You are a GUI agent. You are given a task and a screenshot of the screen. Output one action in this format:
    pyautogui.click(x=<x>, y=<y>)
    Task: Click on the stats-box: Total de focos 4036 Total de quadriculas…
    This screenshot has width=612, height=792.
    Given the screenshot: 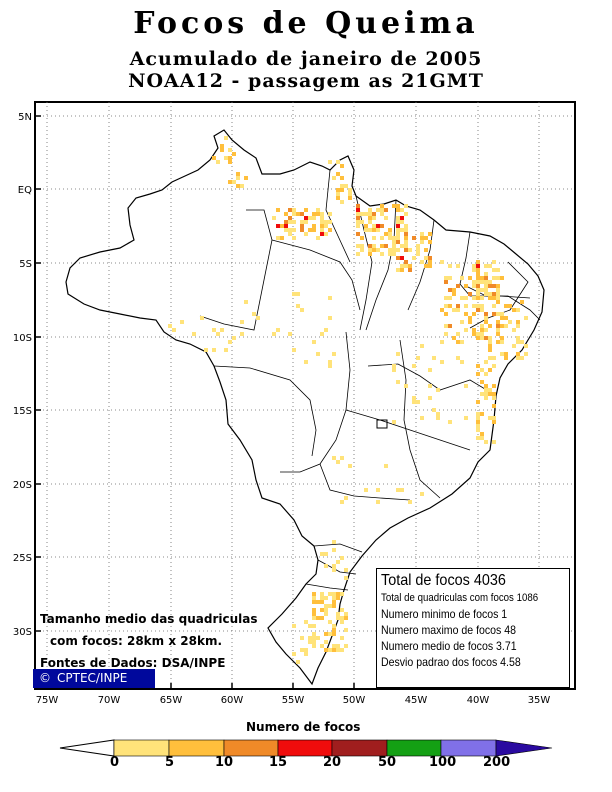 What is the action you would take?
    pyautogui.click(x=473, y=628)
    